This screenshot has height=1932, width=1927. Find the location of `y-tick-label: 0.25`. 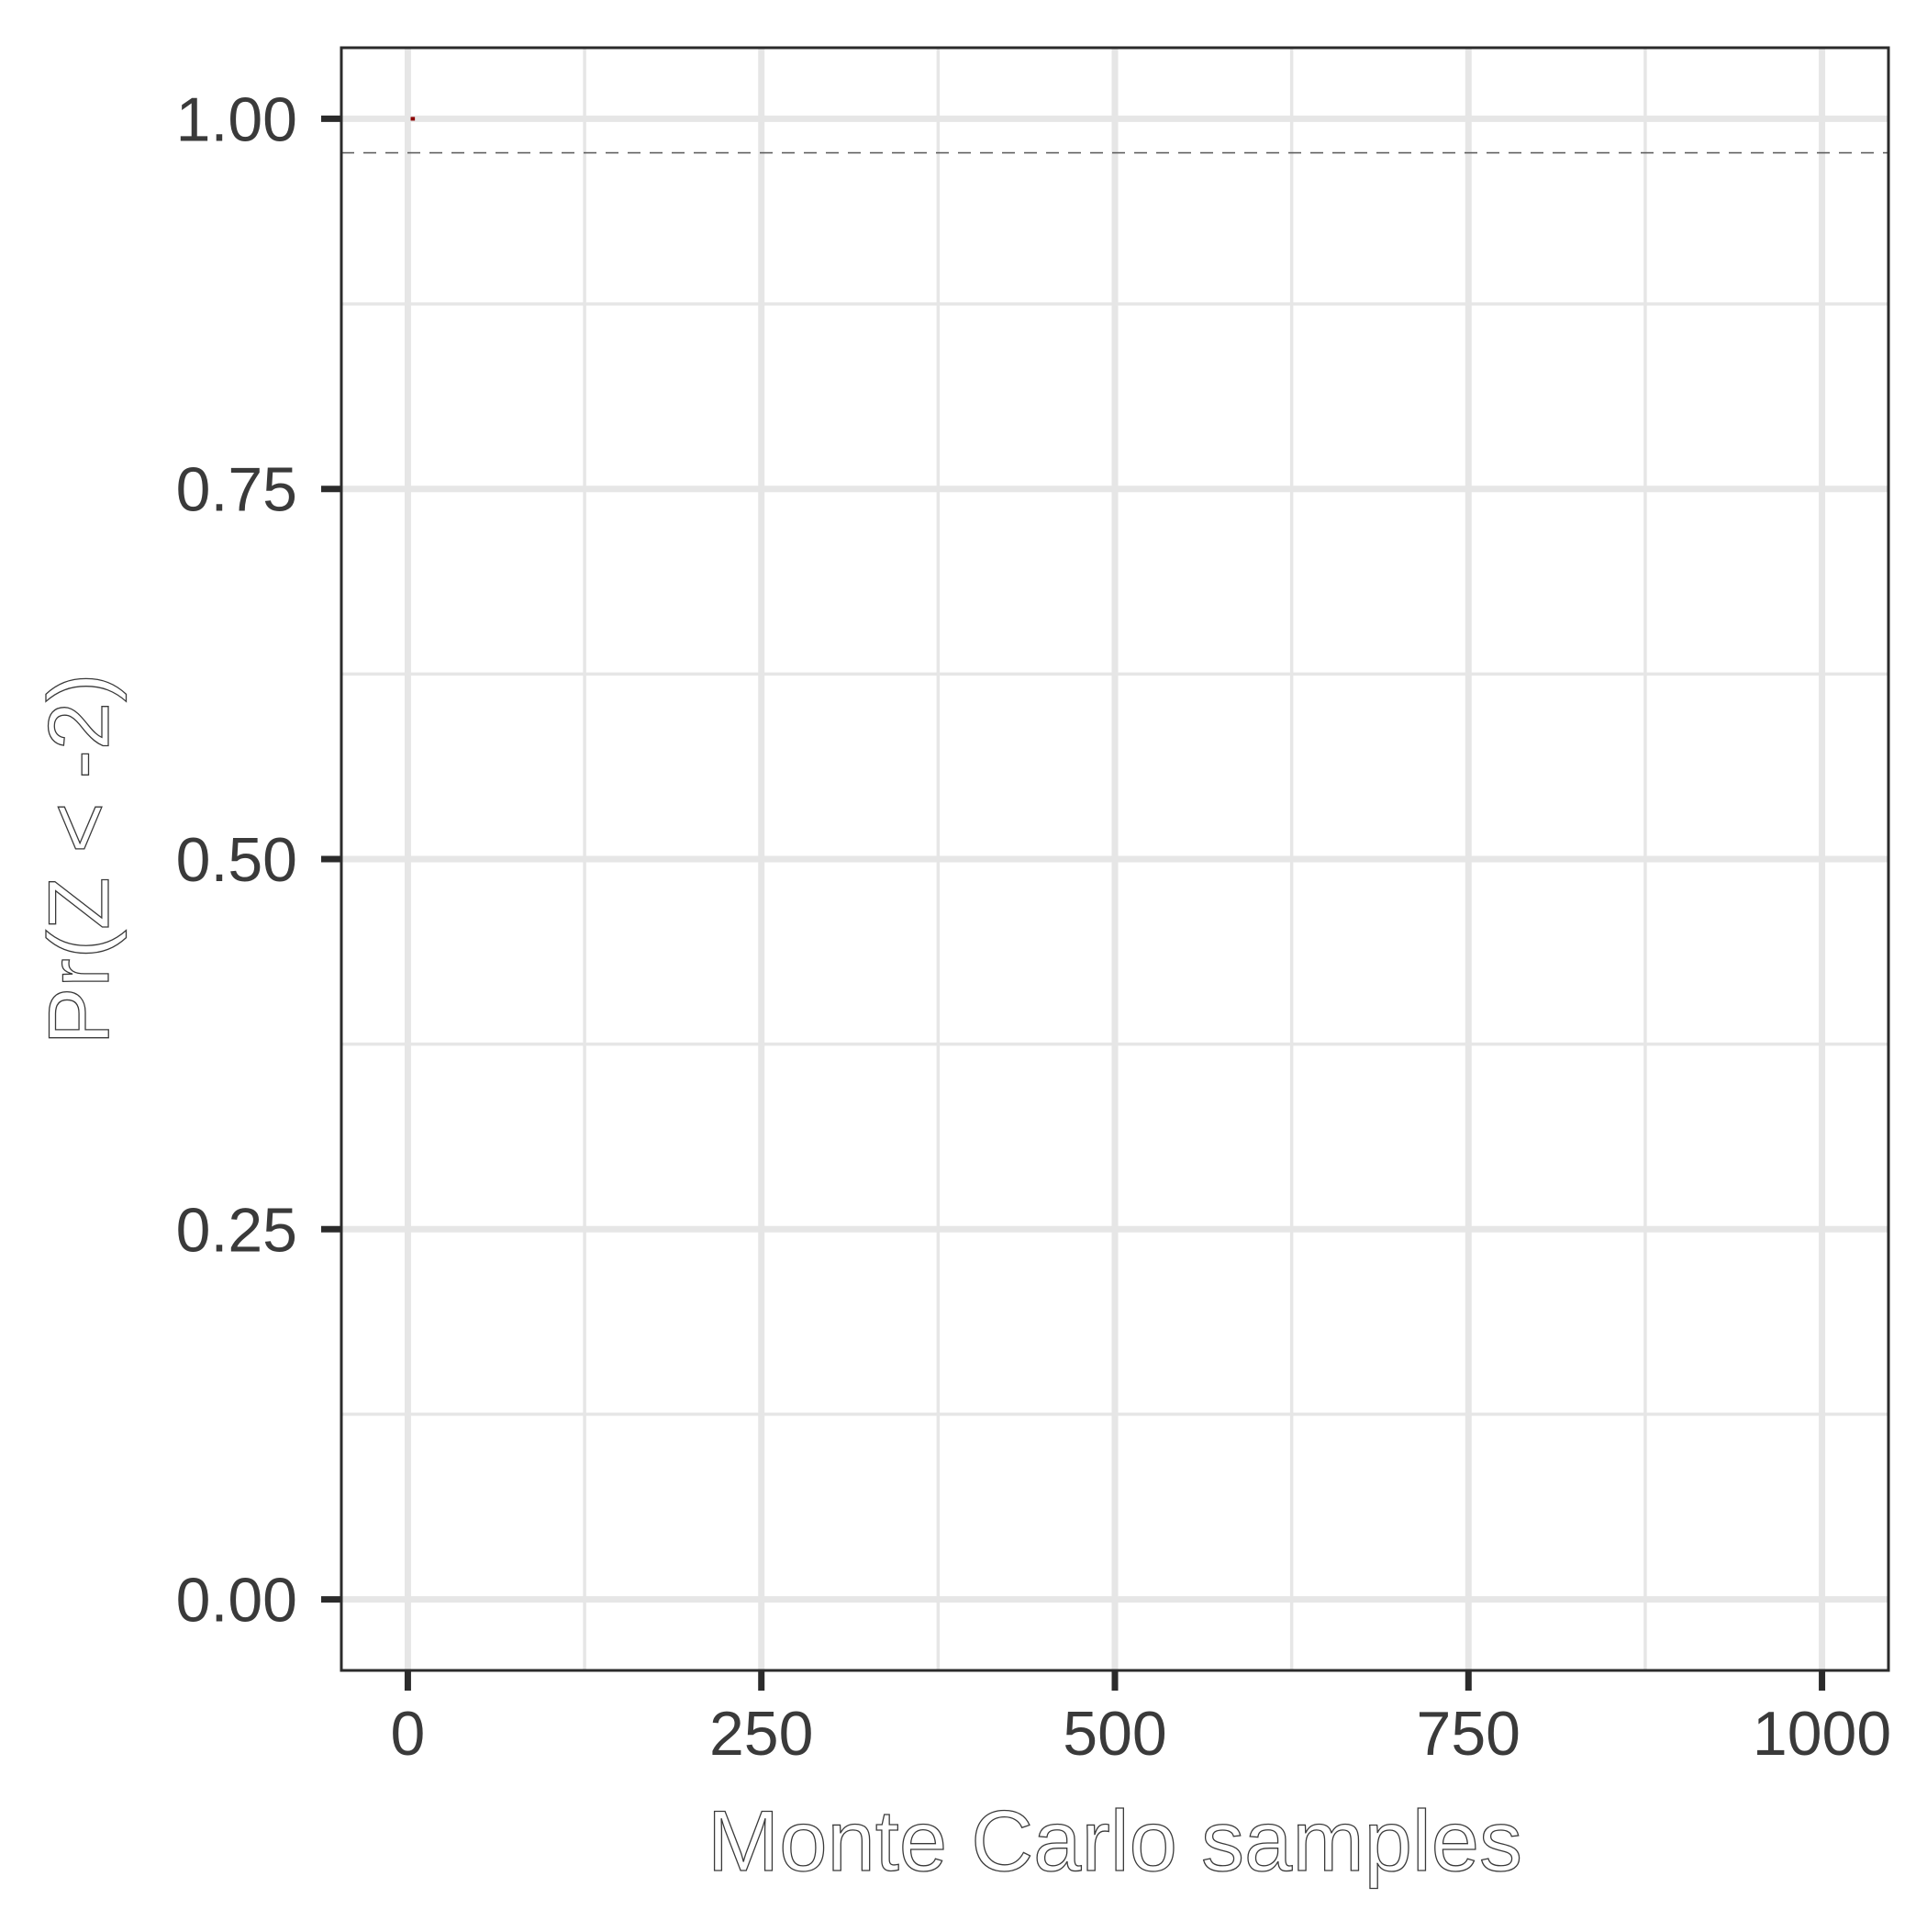

y-tick-label: 0.25 is located at coordinates (236, 1230).